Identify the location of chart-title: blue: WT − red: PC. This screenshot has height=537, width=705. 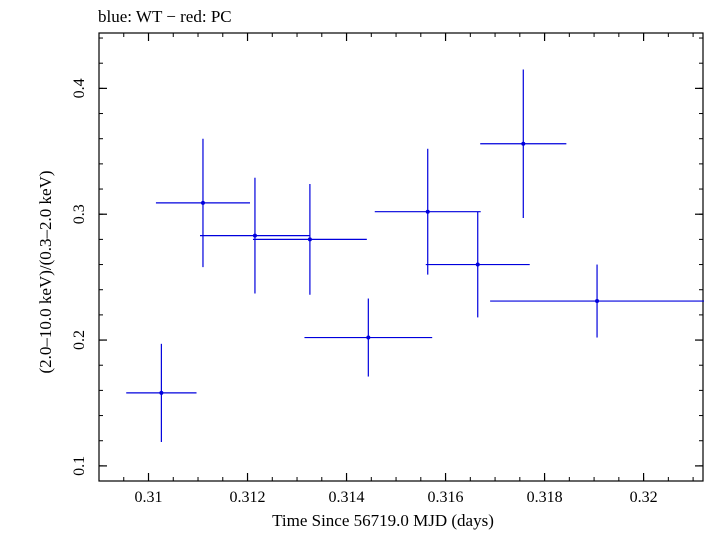
(165, 16).